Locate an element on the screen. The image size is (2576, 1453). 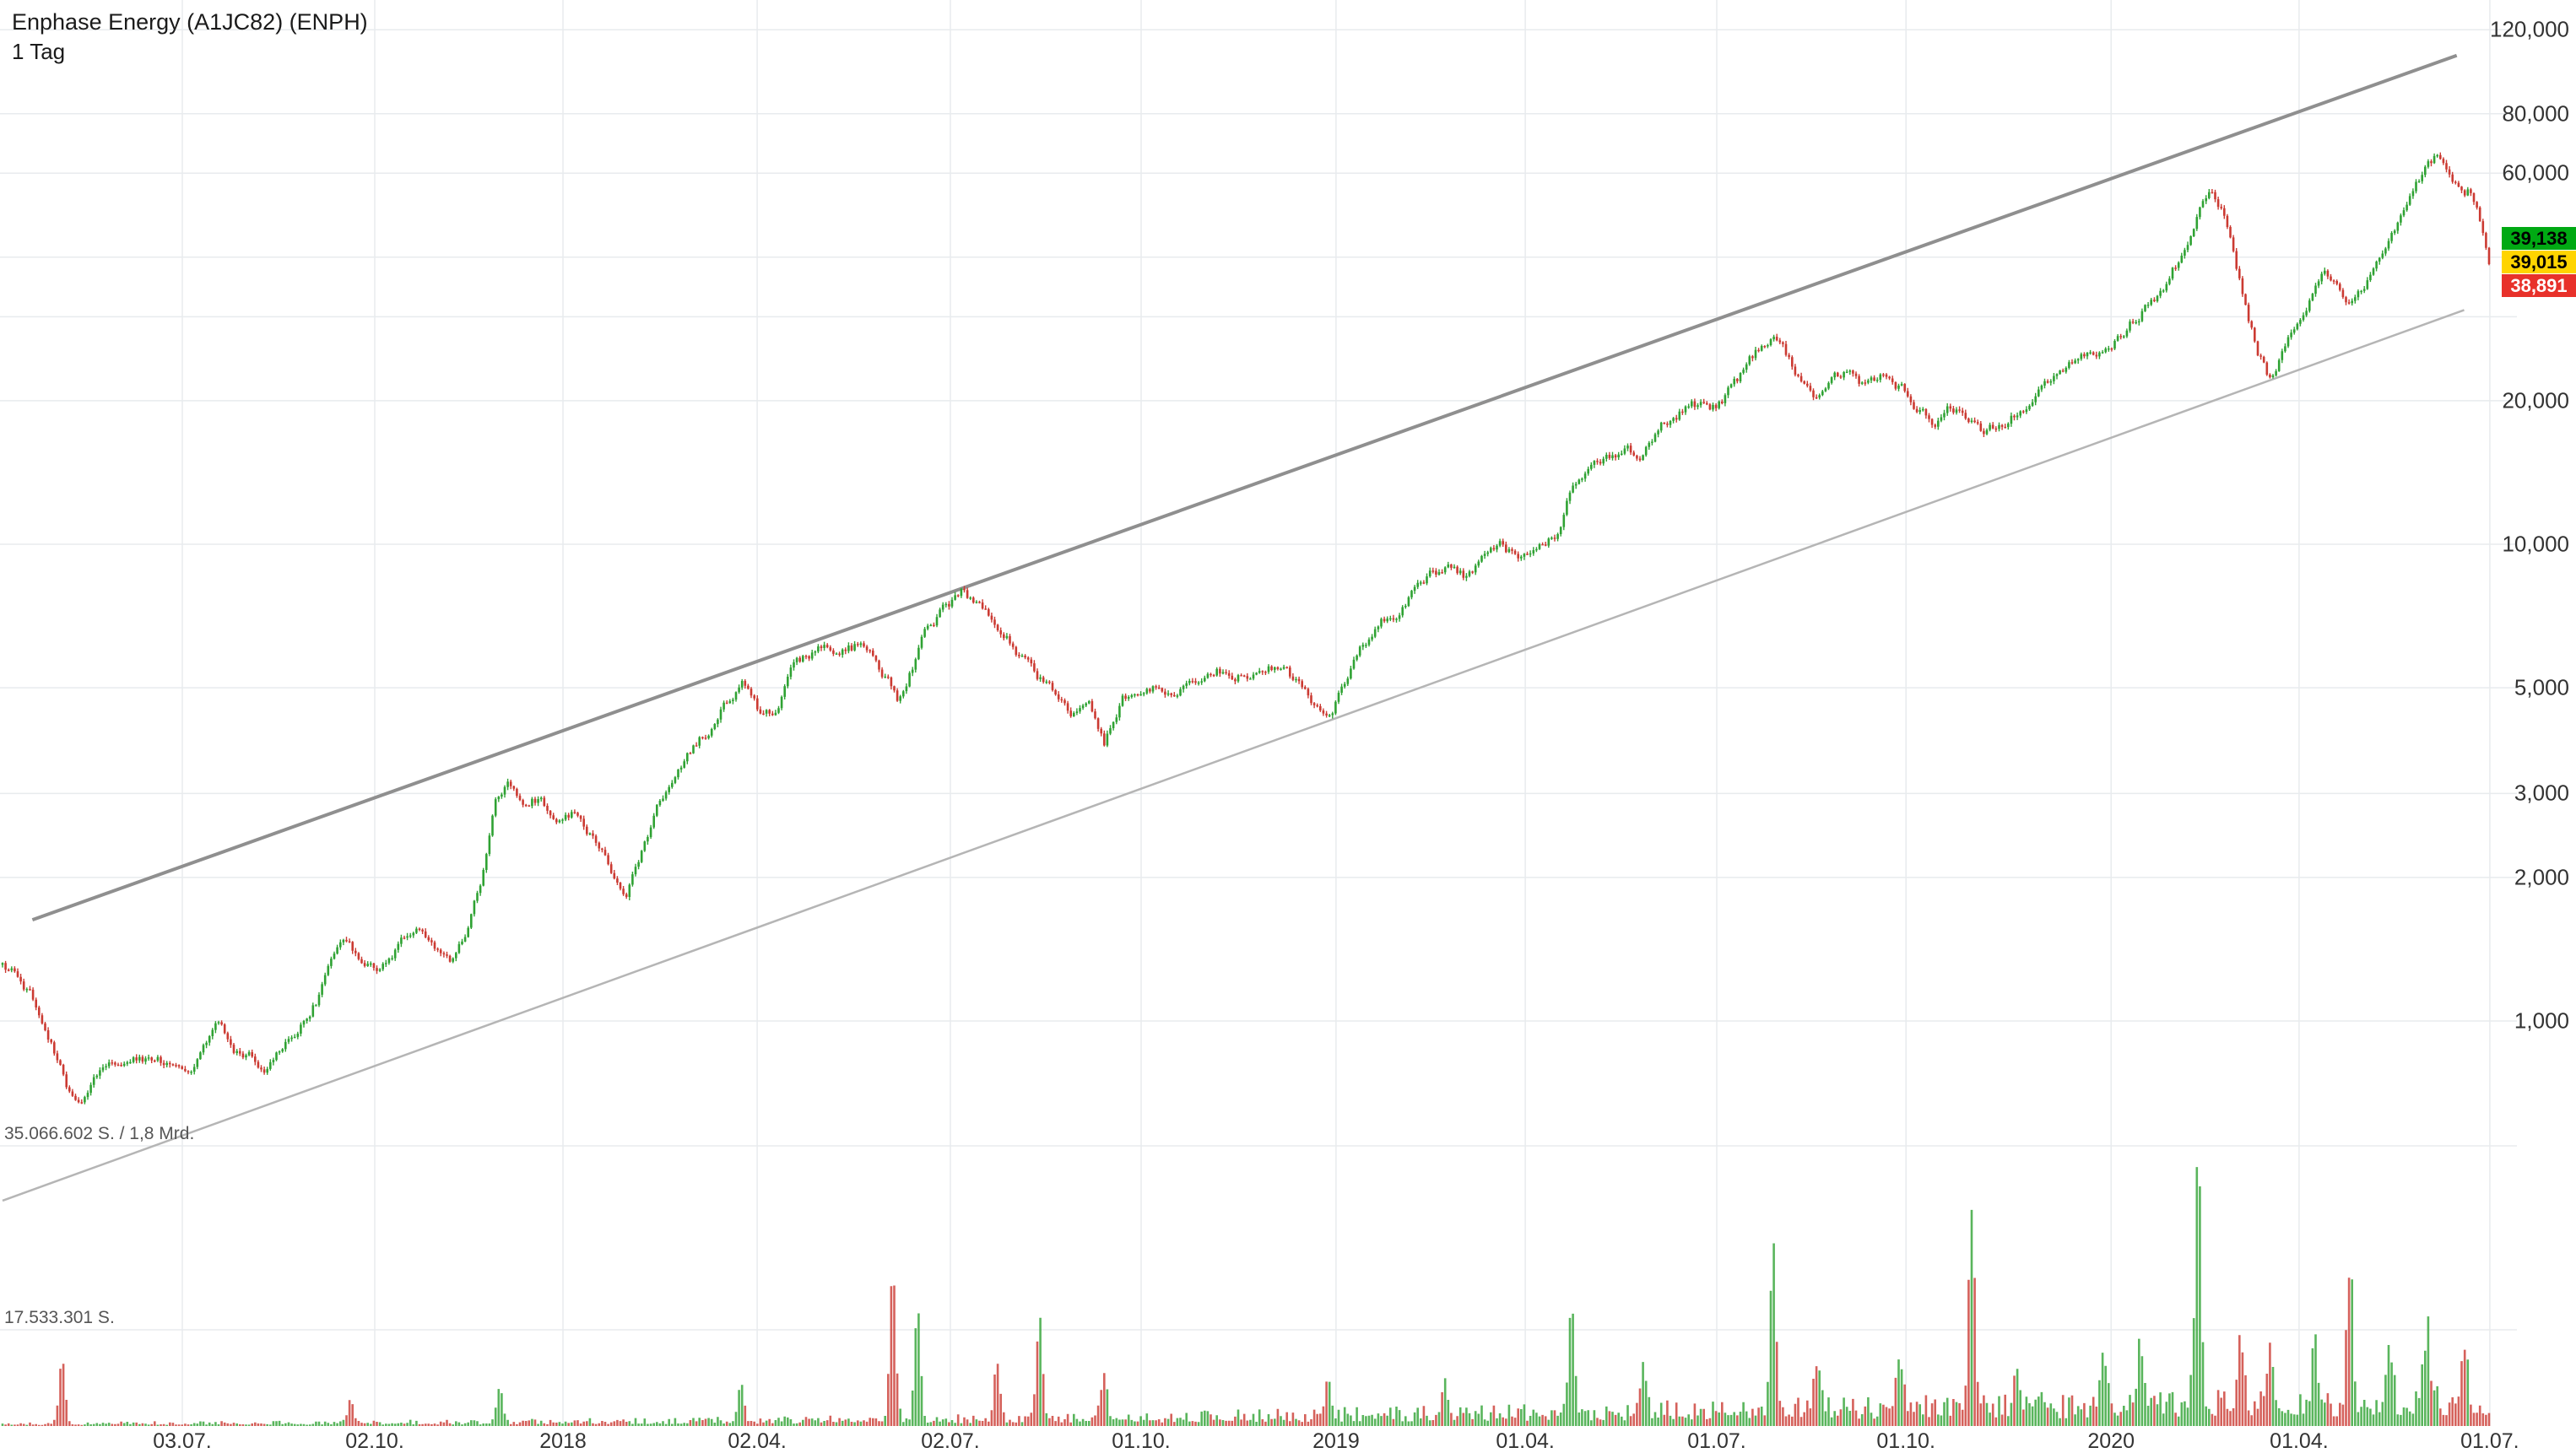
price-tick-label: 20,000 is located at coordinates (2535, 400).